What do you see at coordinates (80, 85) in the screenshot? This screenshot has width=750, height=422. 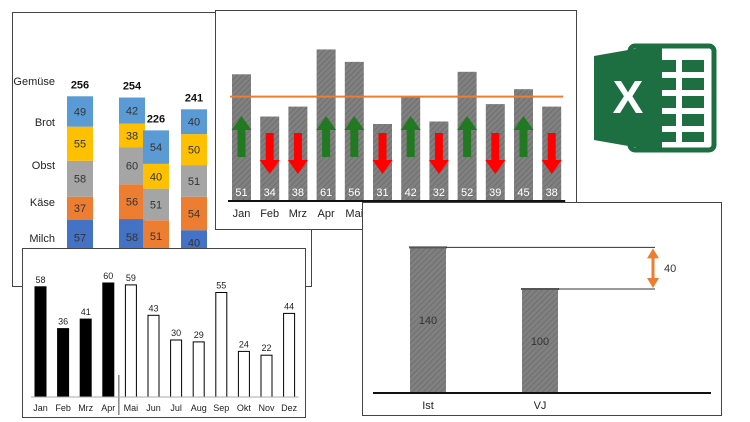 I see `stack-total-label: 256` at bounding box center [80, 85].